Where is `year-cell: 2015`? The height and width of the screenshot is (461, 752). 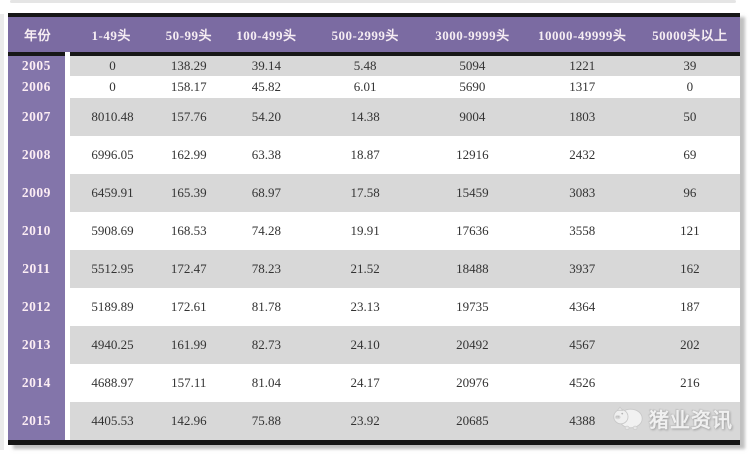 year-cell: 2015 is located at coordinates (39, 421).